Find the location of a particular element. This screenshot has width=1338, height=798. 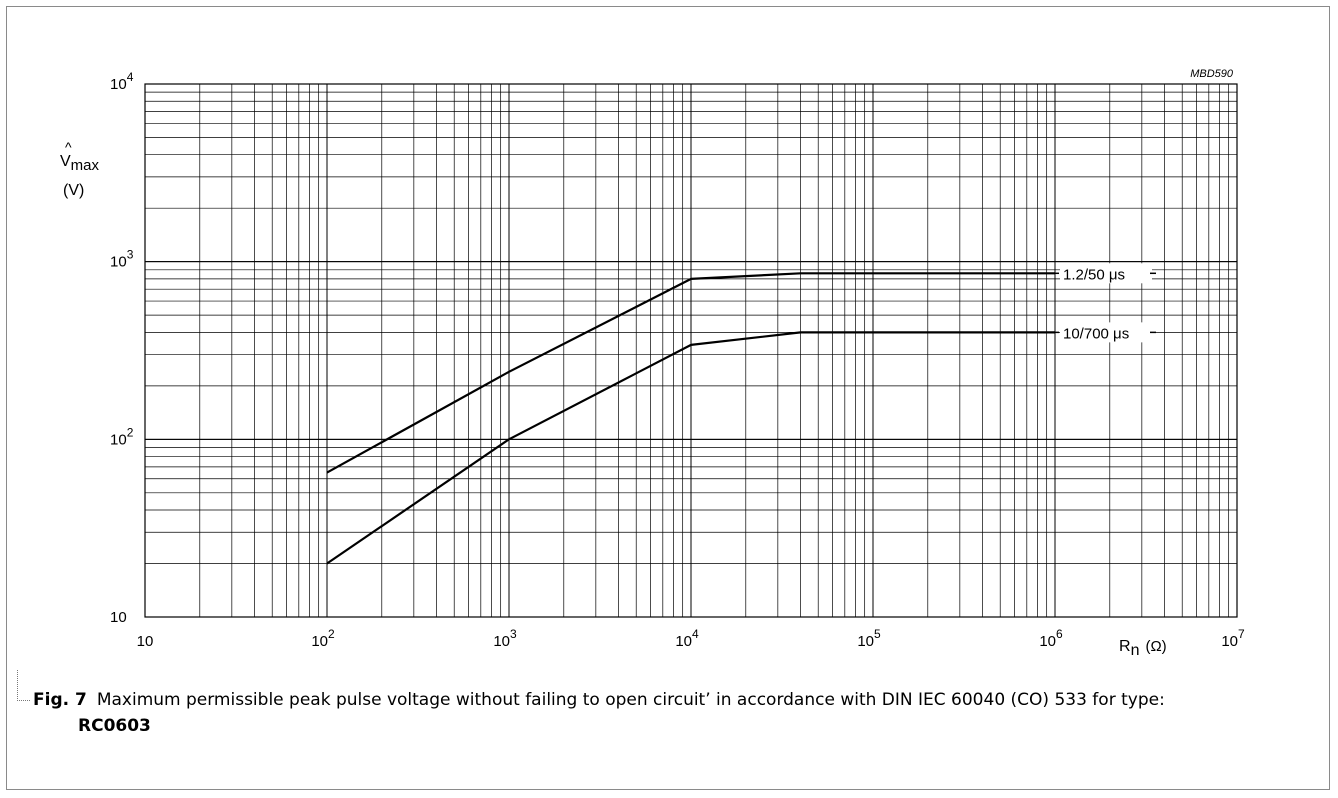

x-tick-label: 10³ is located at coordinates (505, 638).